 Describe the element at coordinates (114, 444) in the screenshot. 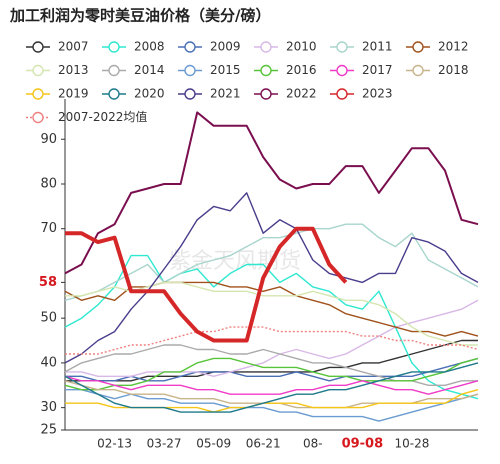

I see `x-tick-label: 02-13` at that location.